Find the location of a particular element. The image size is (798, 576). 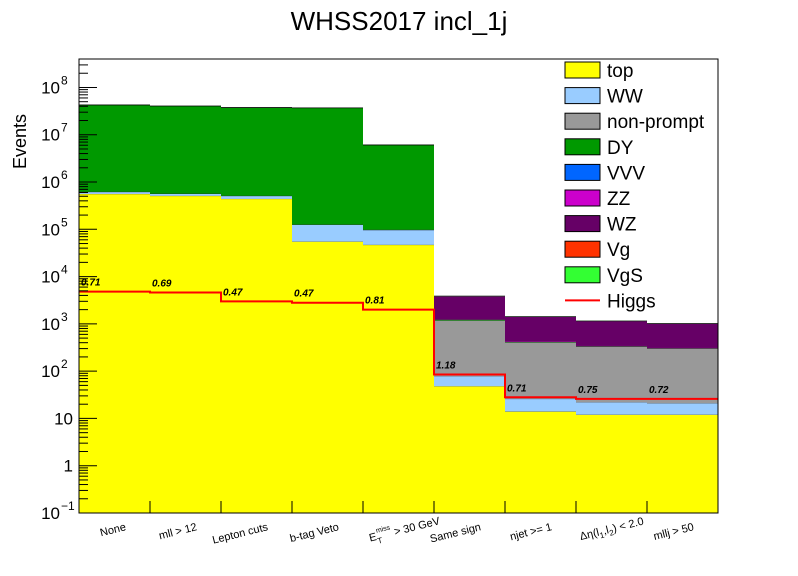

x-tick-label-0: None is located at coordinates (113, 530).